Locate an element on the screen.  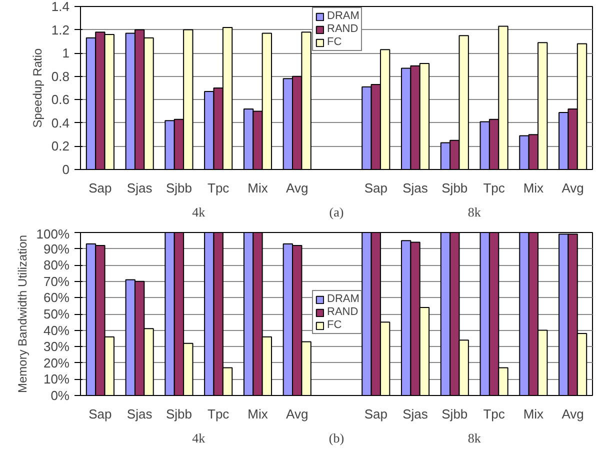
text: (b) is located at coordinates (336, 438).